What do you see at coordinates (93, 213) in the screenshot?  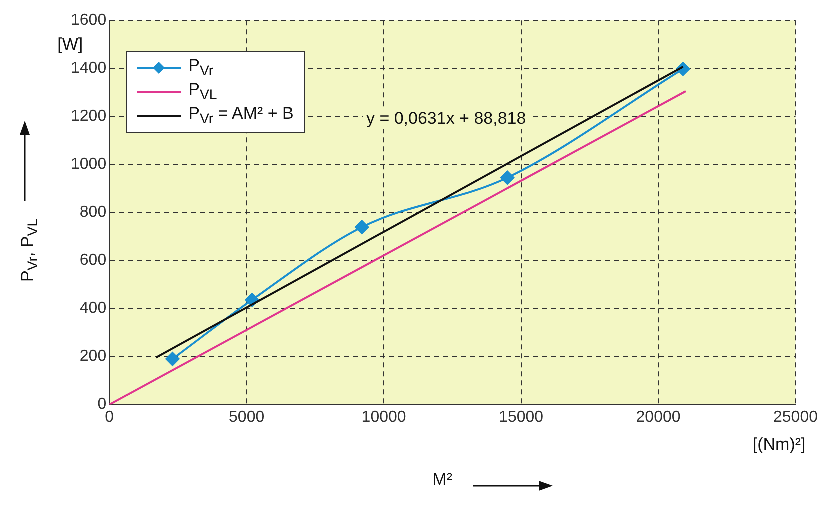 I see `y-tick-label: 800` at bounding box center [93, 213].